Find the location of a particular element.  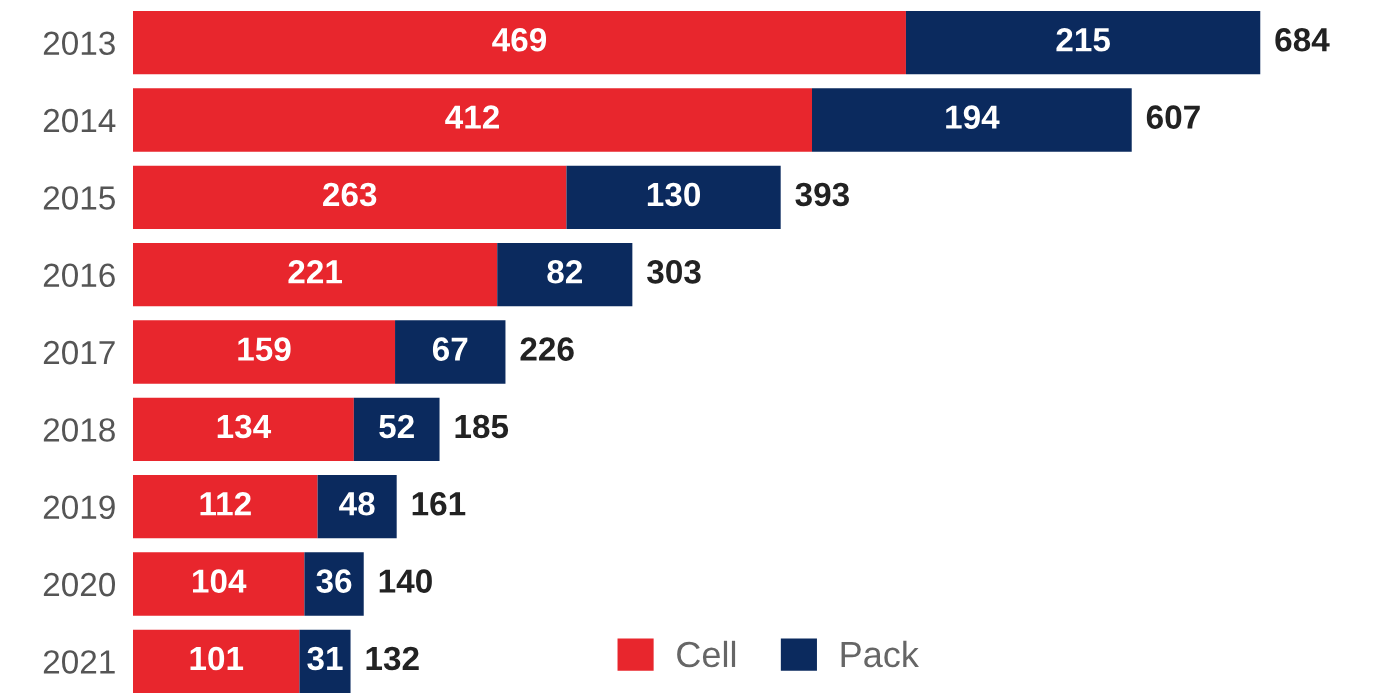

data-label: 194 is located at coordinates (973, 117).